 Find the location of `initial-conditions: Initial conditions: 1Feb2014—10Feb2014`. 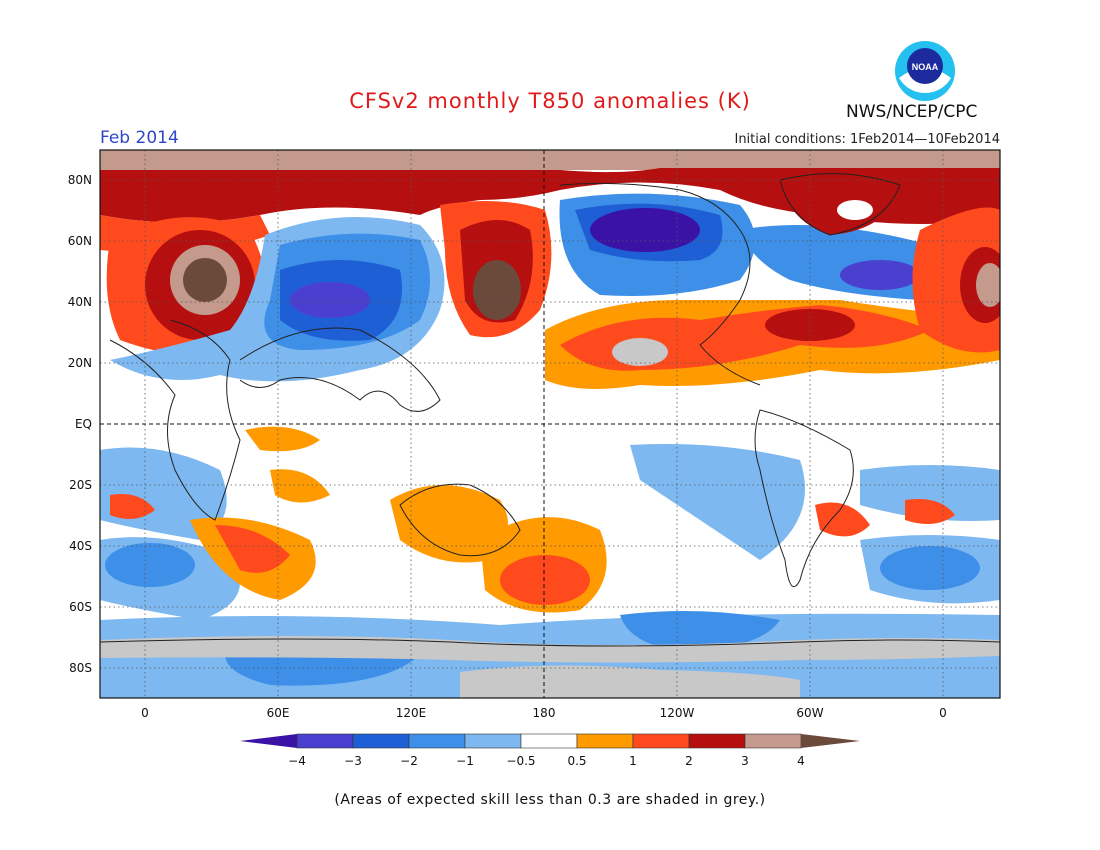

initial-conditions: Initial conditions: 1Feb2014—10Feb2014 is located at coordinates (867, 139).